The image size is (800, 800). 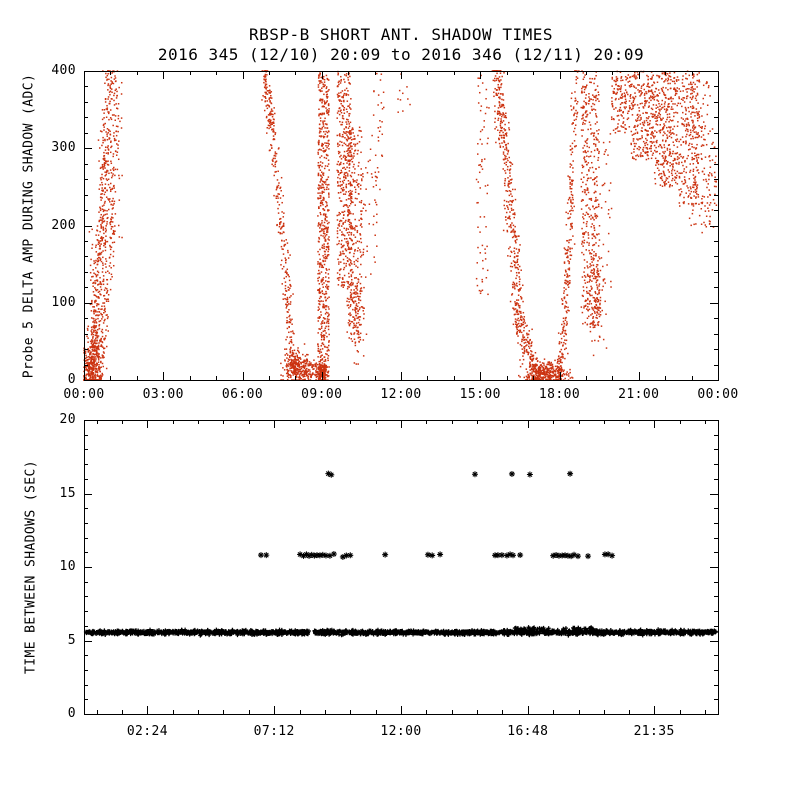 I want to click on x-tick-label: 21:35, so click(x=654, y=731).